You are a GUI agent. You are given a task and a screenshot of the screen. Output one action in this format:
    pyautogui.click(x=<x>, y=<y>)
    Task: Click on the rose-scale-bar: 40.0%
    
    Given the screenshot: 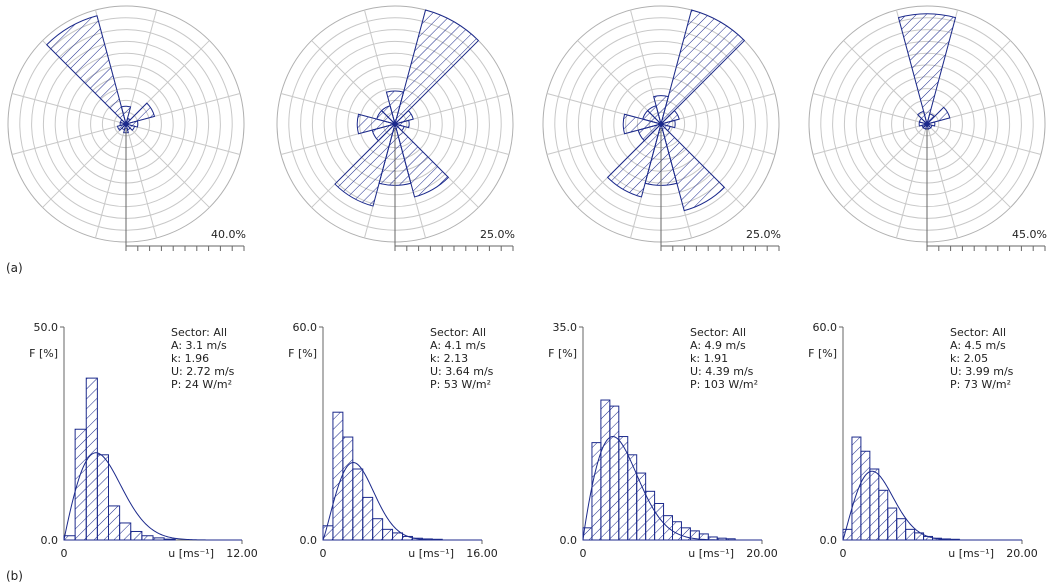 What is the action you would take?
    pyautogui.click(x=185, y=189)
    